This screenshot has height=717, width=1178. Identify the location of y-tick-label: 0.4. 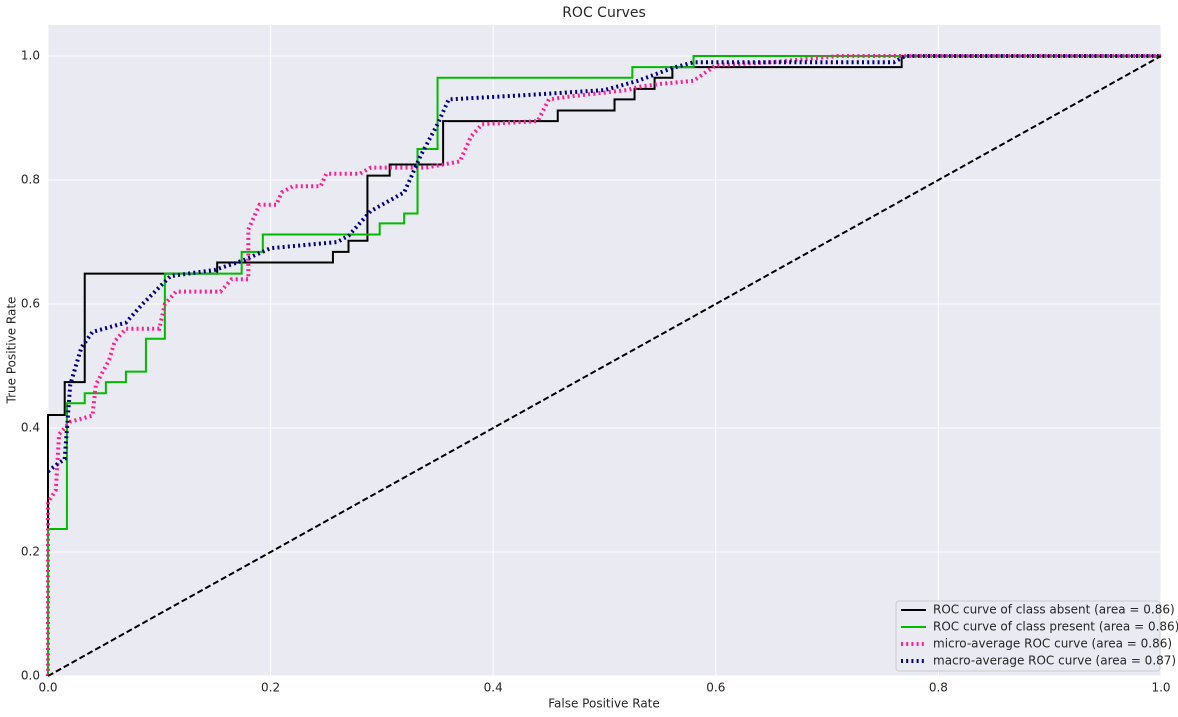
(30, 428).